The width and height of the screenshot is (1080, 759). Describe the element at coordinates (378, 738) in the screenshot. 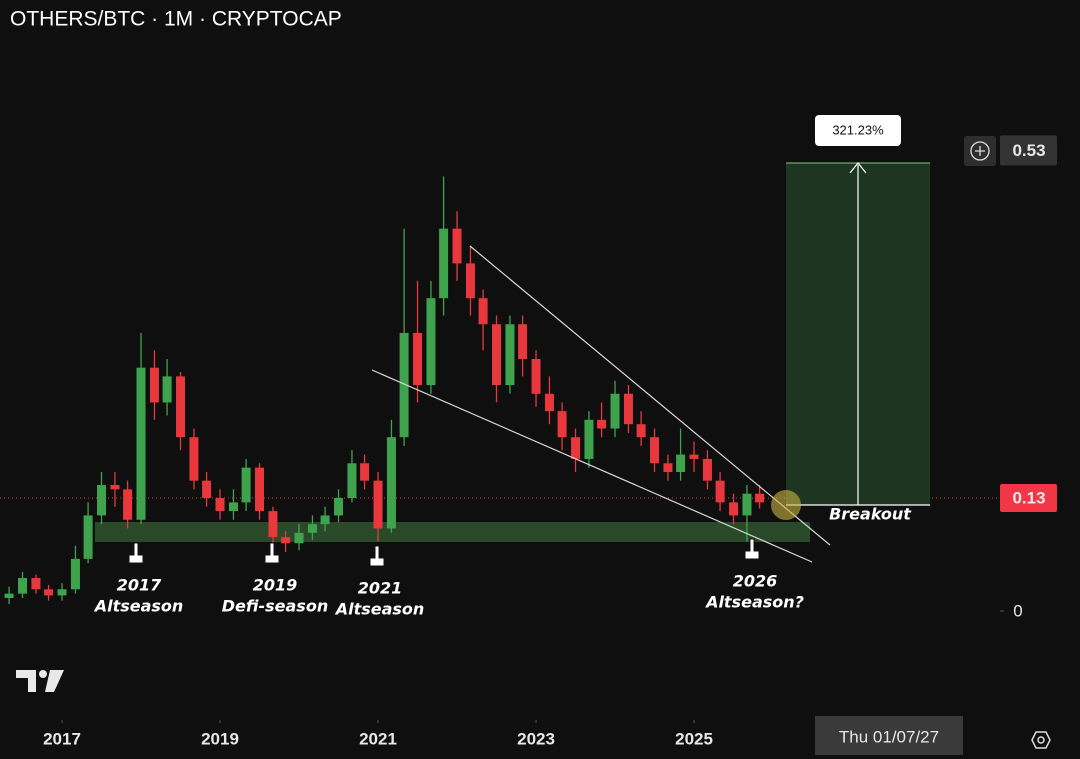

I see `x-tick-label: 2021` at that location.